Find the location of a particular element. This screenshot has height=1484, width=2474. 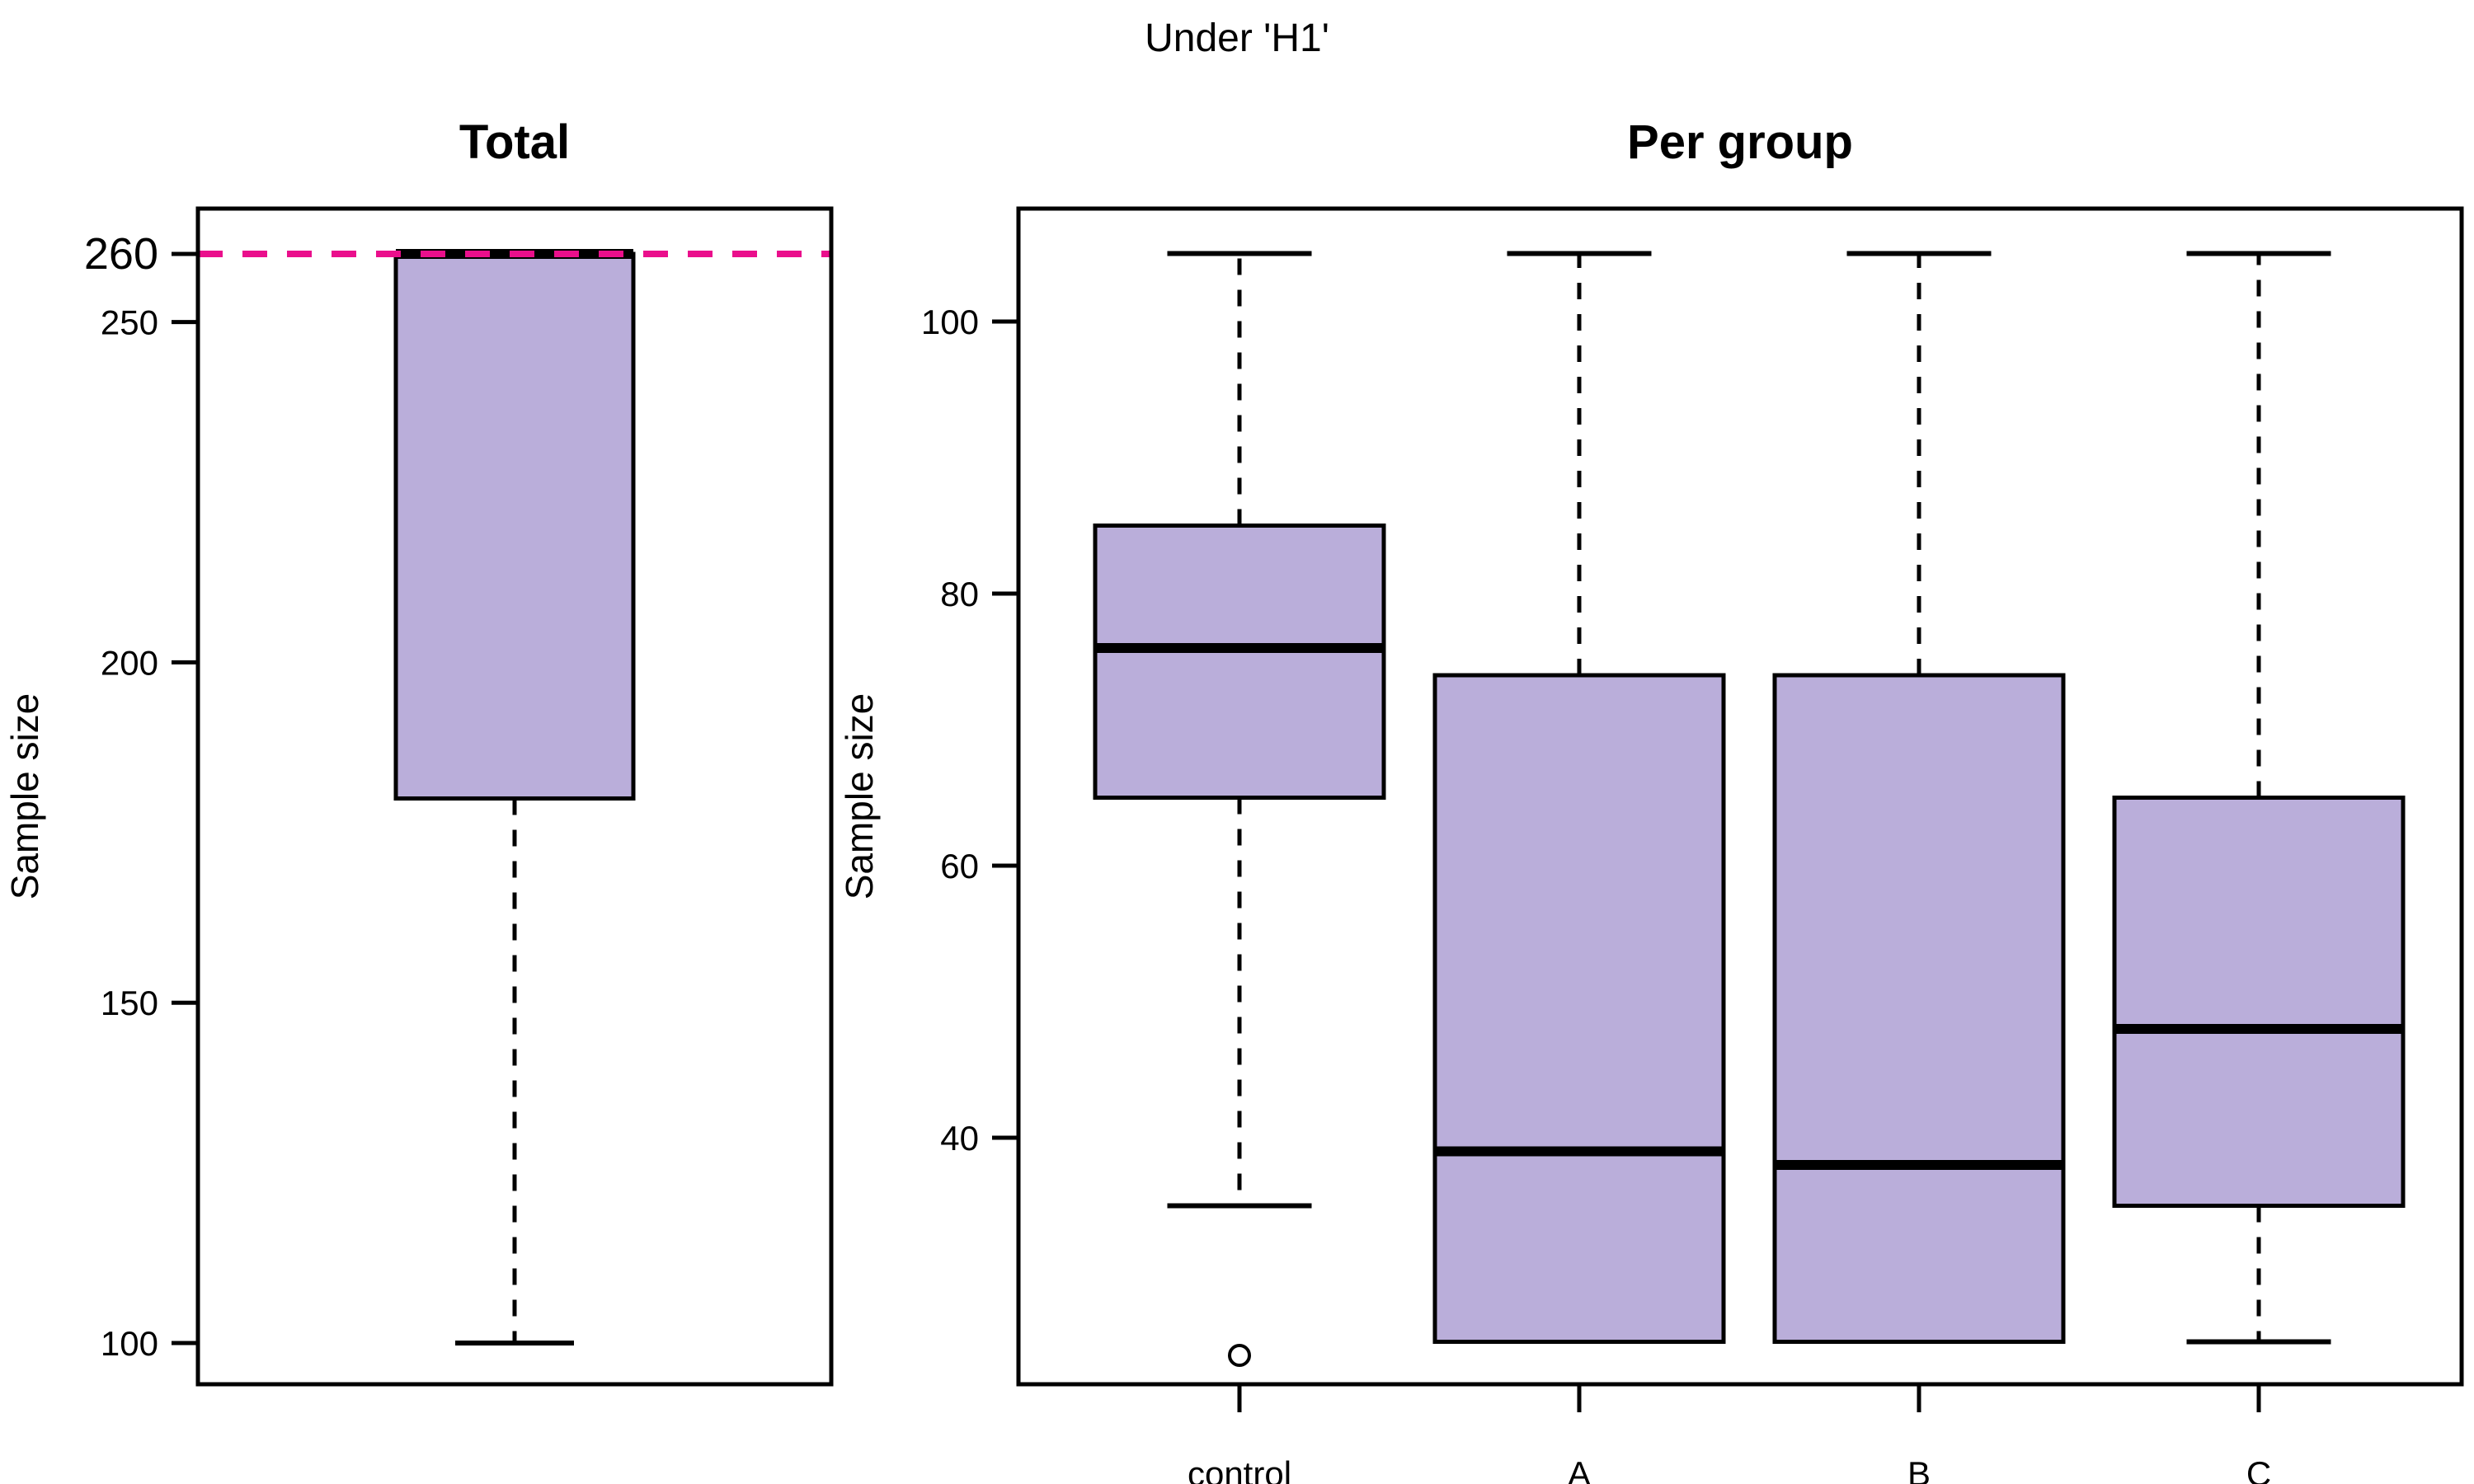

y-tick-label: 260 is located at coordinates (121, 254).